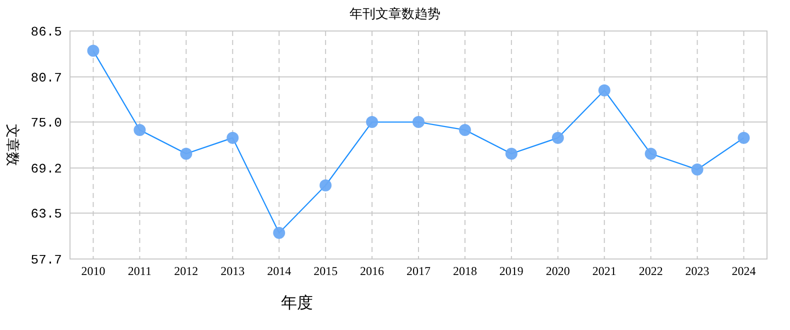 This screenshot has height=330, width=790. I want to click on x-tick-label: 2015, so click(326, 271).